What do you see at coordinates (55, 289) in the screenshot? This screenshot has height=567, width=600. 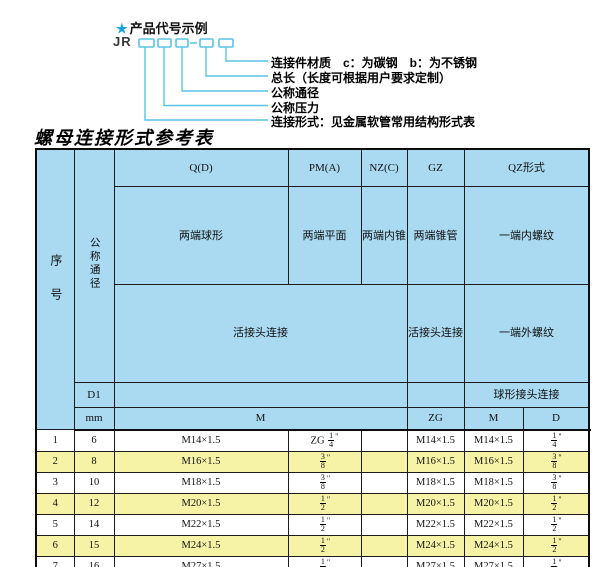 I see `header-serial: 序号` at bounding box center [55, 289].